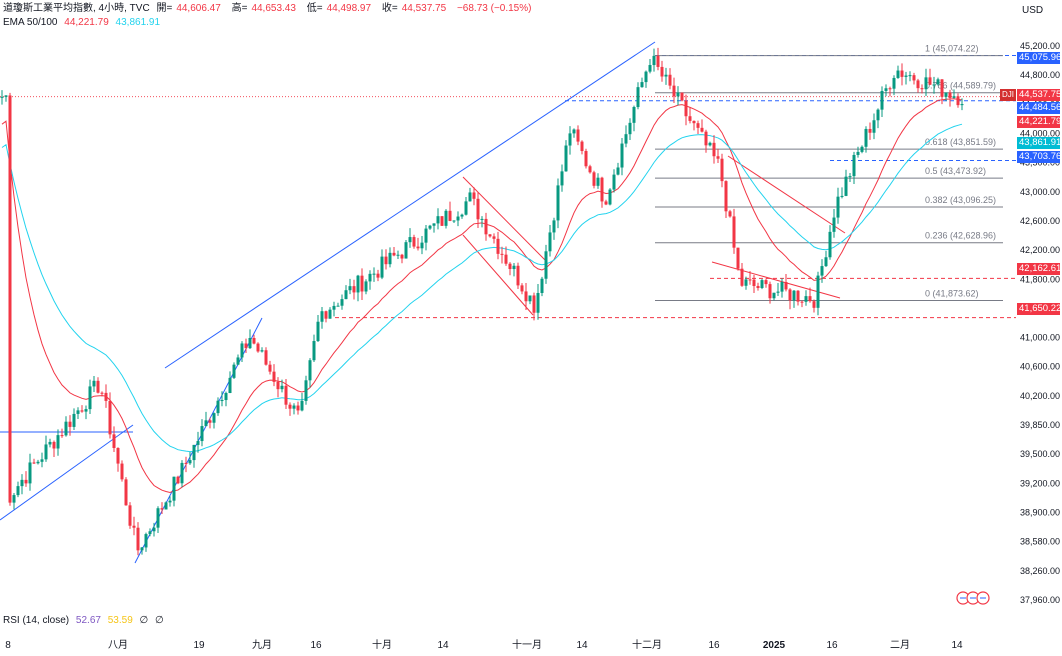 The width and height of the screenshot is (1062, 656). Describe the element at coordinates (36, 620) in the screenshot. I see `rsi-label: RSI (14, close)` at that location.